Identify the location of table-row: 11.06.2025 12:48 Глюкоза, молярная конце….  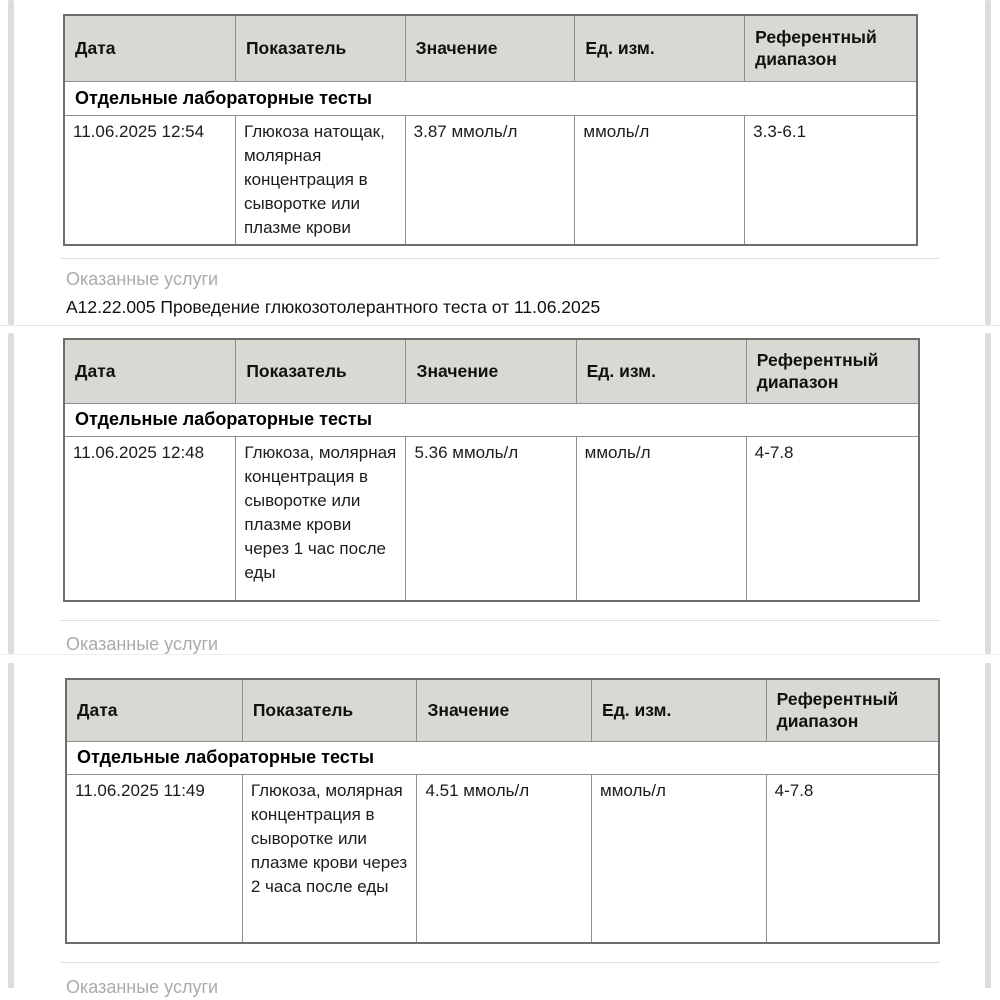
(491, 518).